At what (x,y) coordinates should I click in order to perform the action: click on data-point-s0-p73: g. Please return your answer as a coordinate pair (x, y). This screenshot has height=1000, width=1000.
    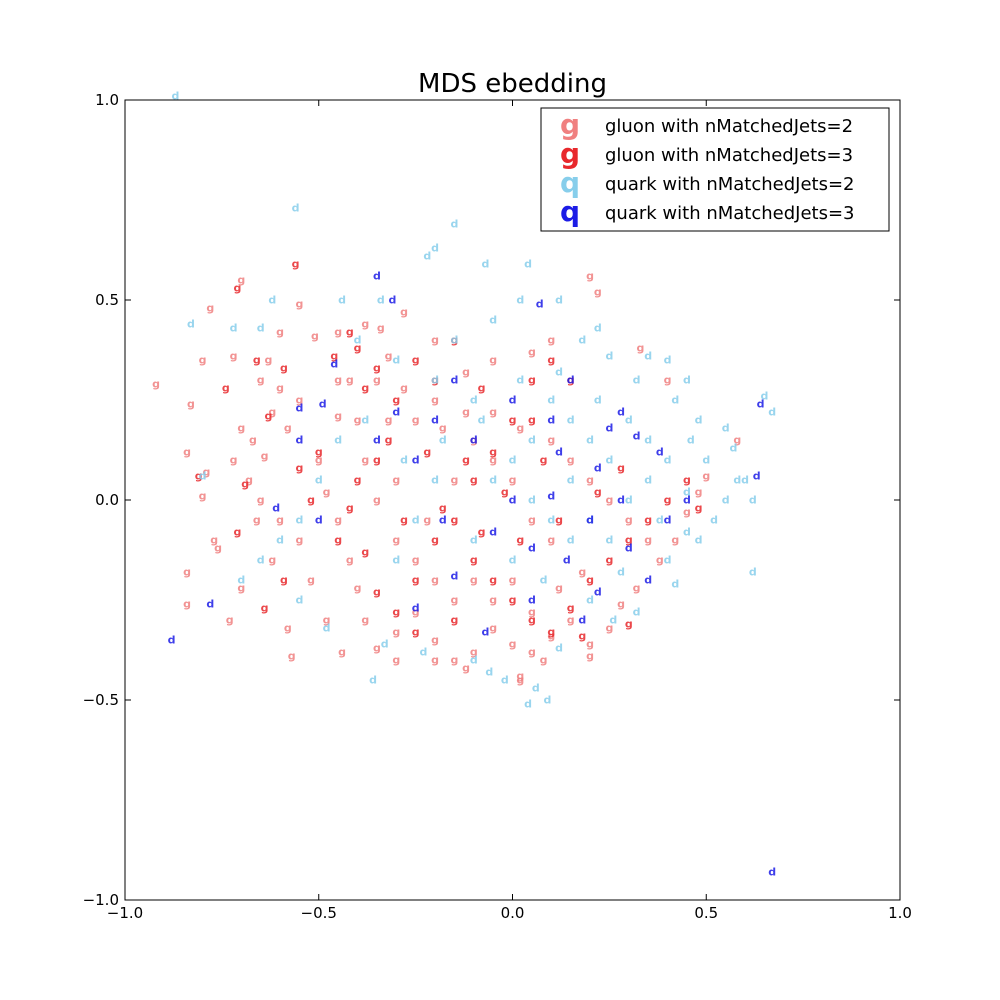
    Looking at the image, I should click on (532, 520).